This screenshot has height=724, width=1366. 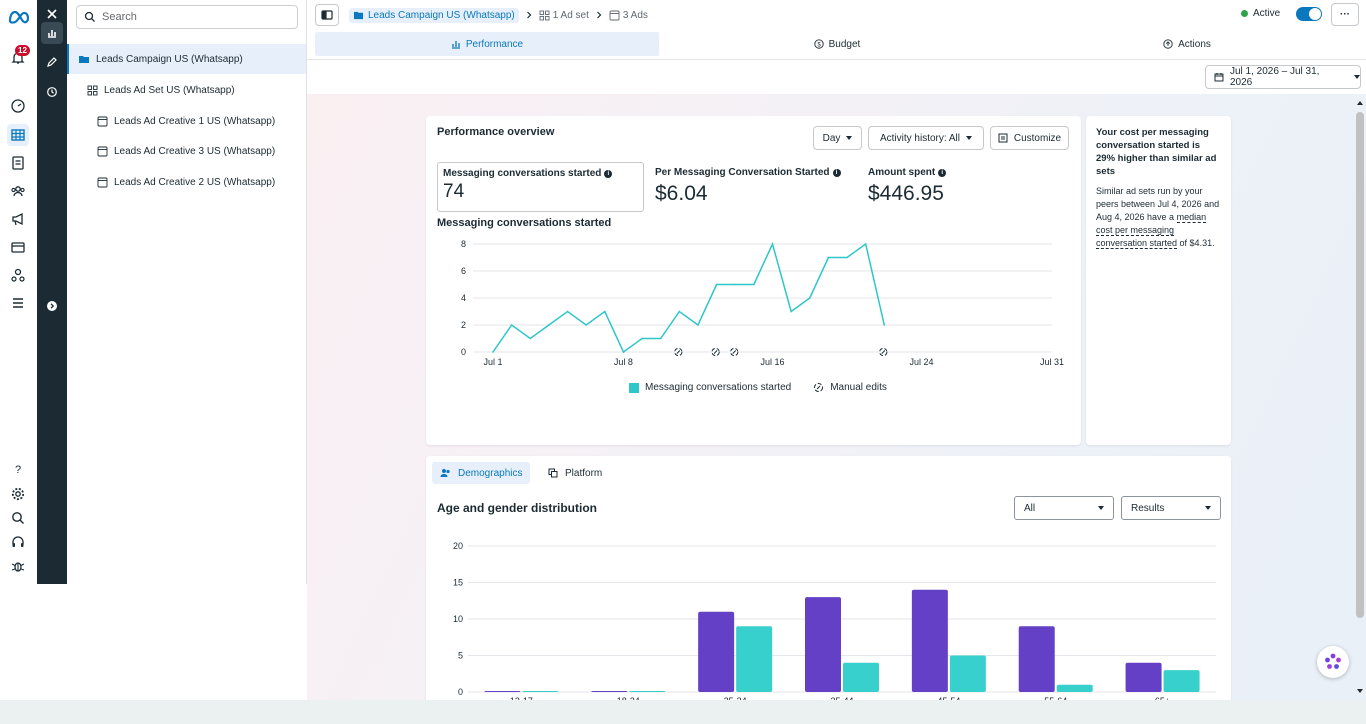 What do you see at coordinates (836, 172) in the screenshot?
I see `info-icon: i` at bounding box center [836, 172].